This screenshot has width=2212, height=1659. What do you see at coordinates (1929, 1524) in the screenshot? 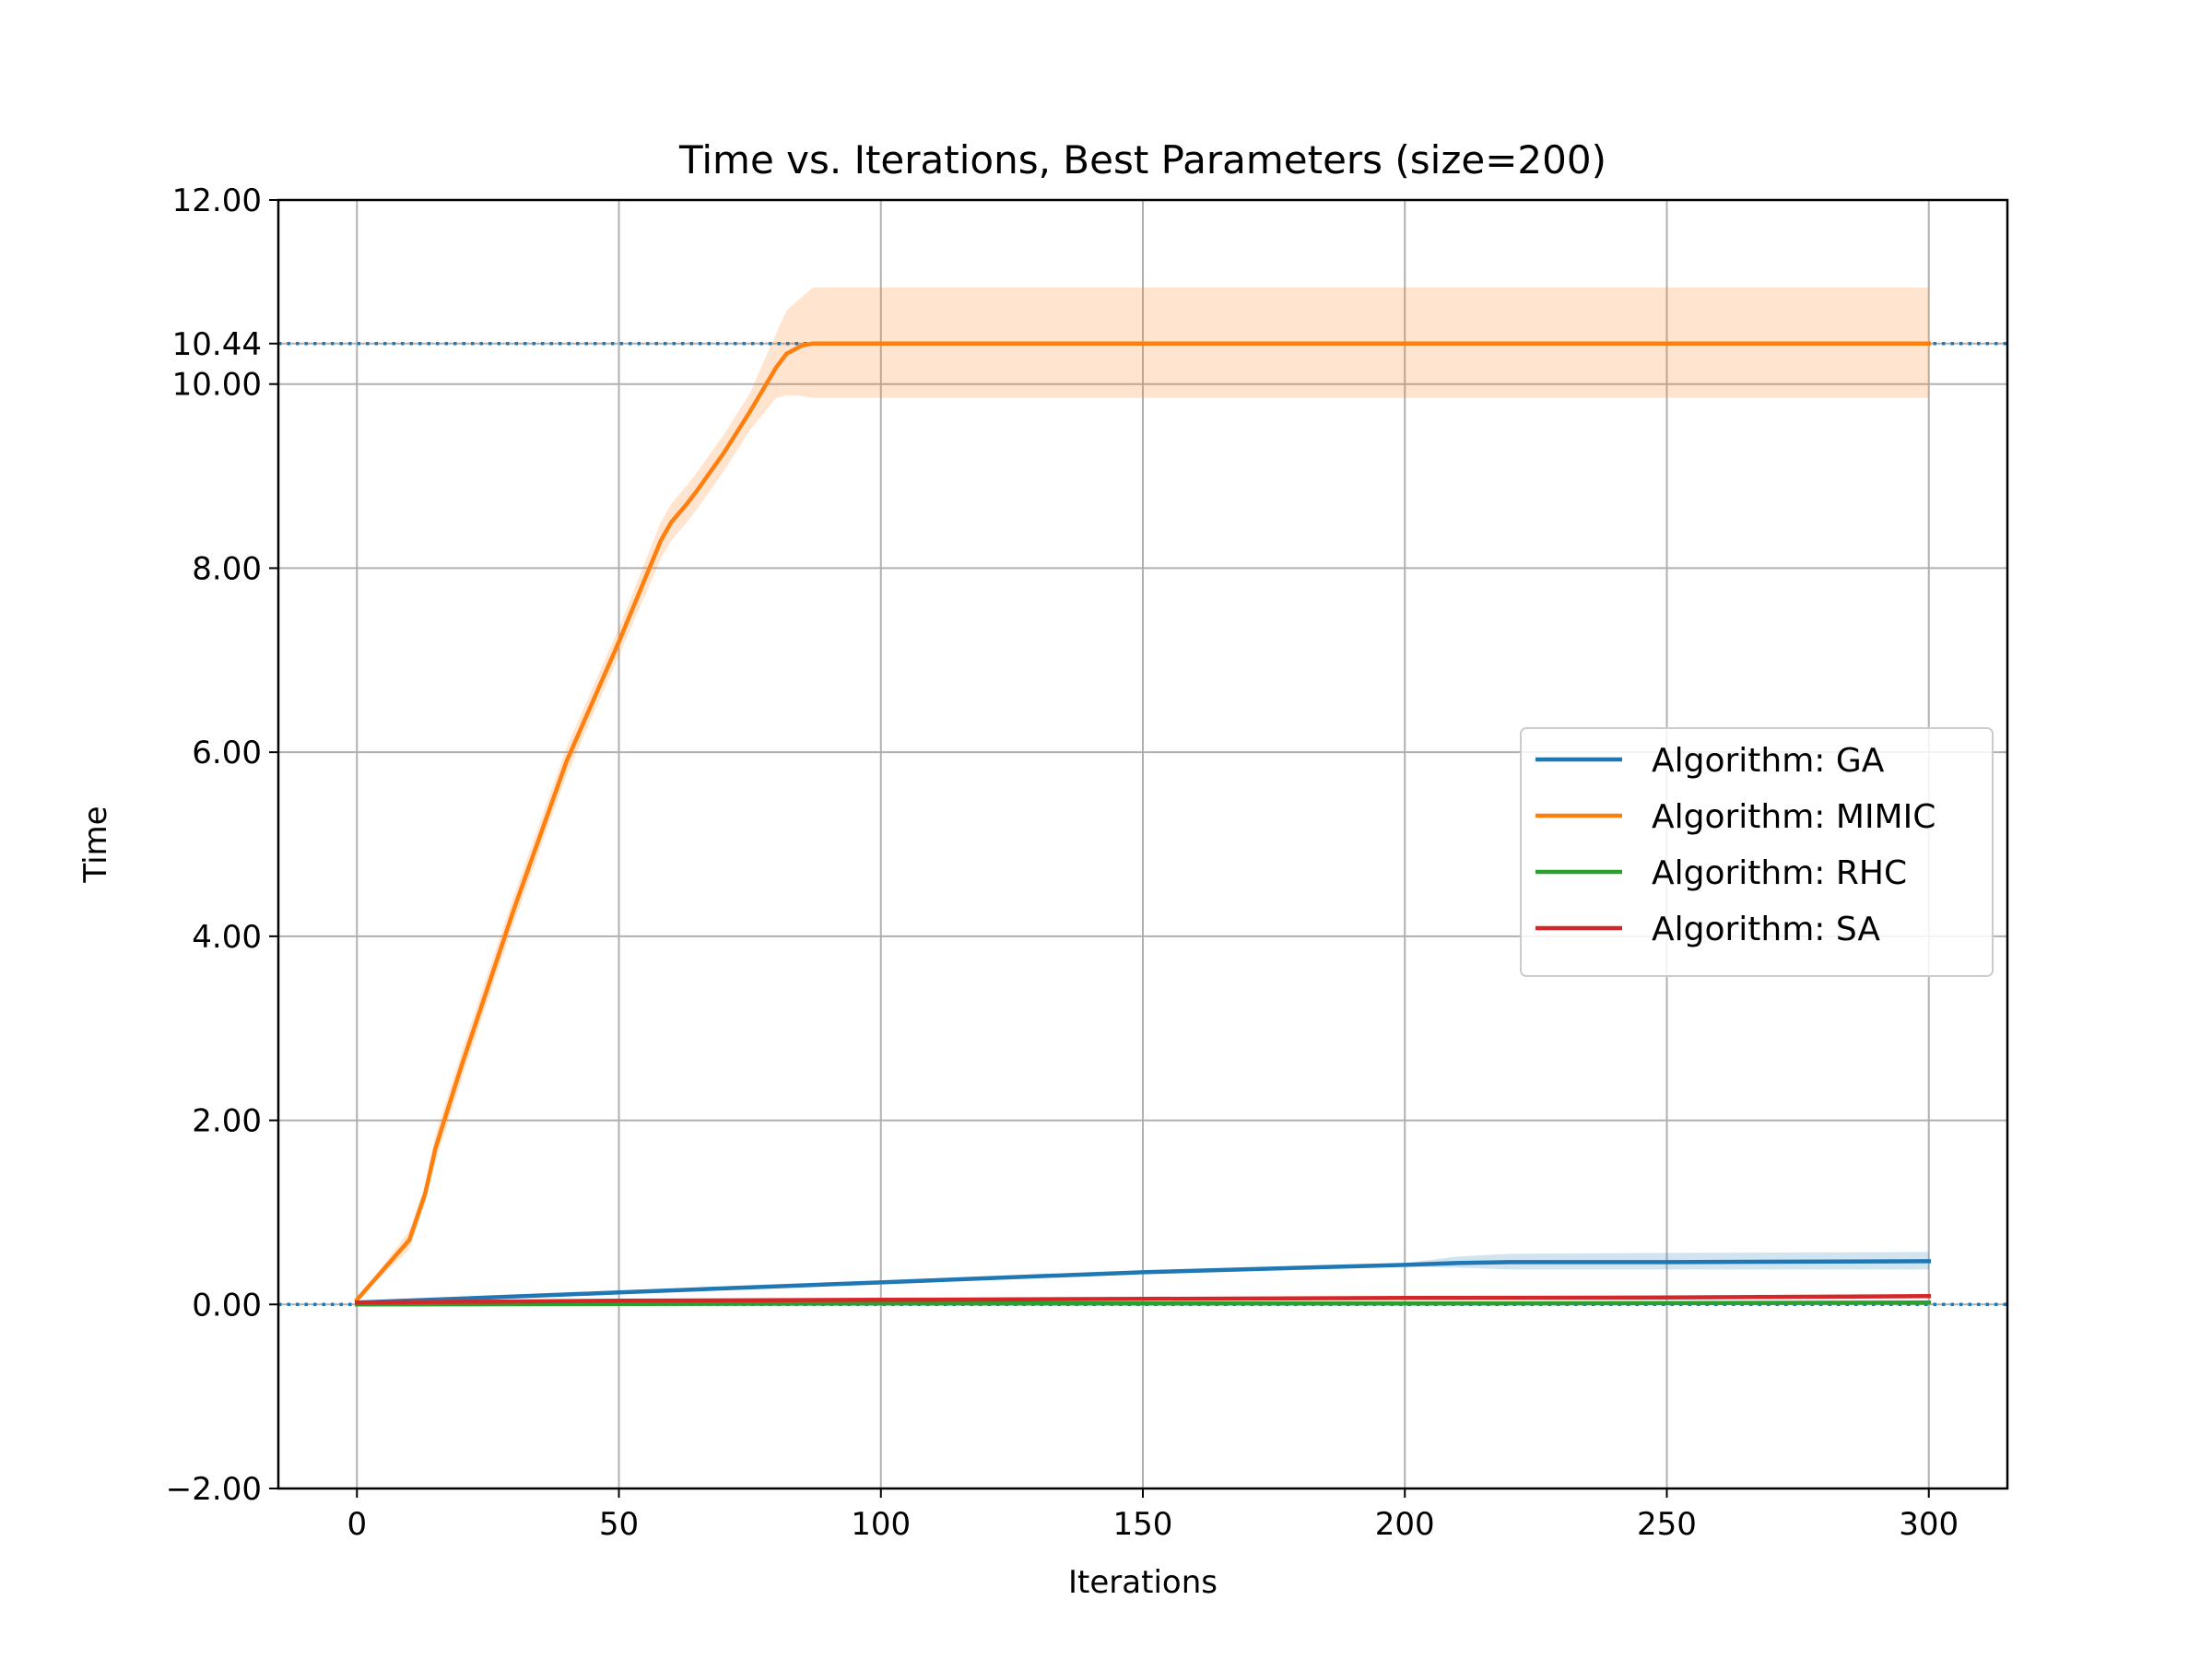
I see `x-tick-label: 300` at bounding box center [1929, 1524].